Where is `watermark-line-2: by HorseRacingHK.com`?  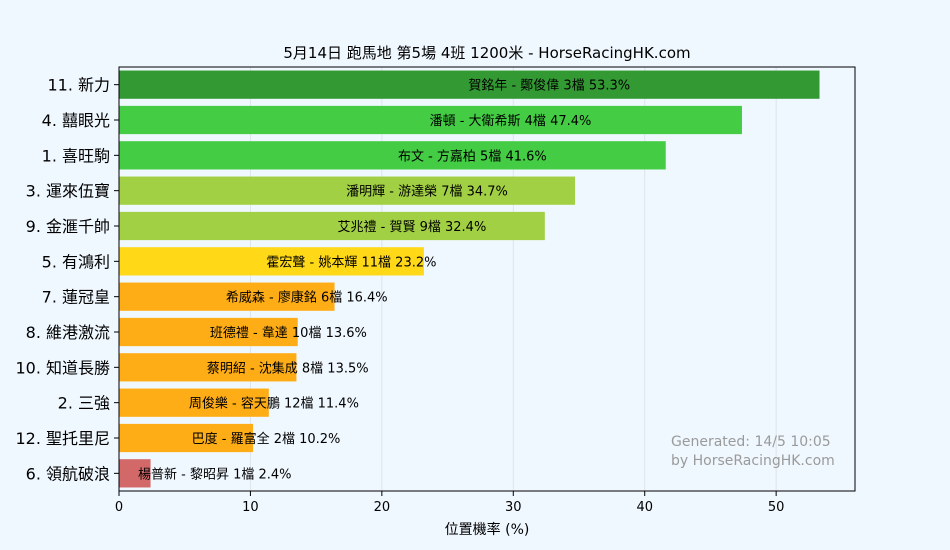
watermark-line-2: by HorseRacingHK.com is located at coordinates (753, 461).